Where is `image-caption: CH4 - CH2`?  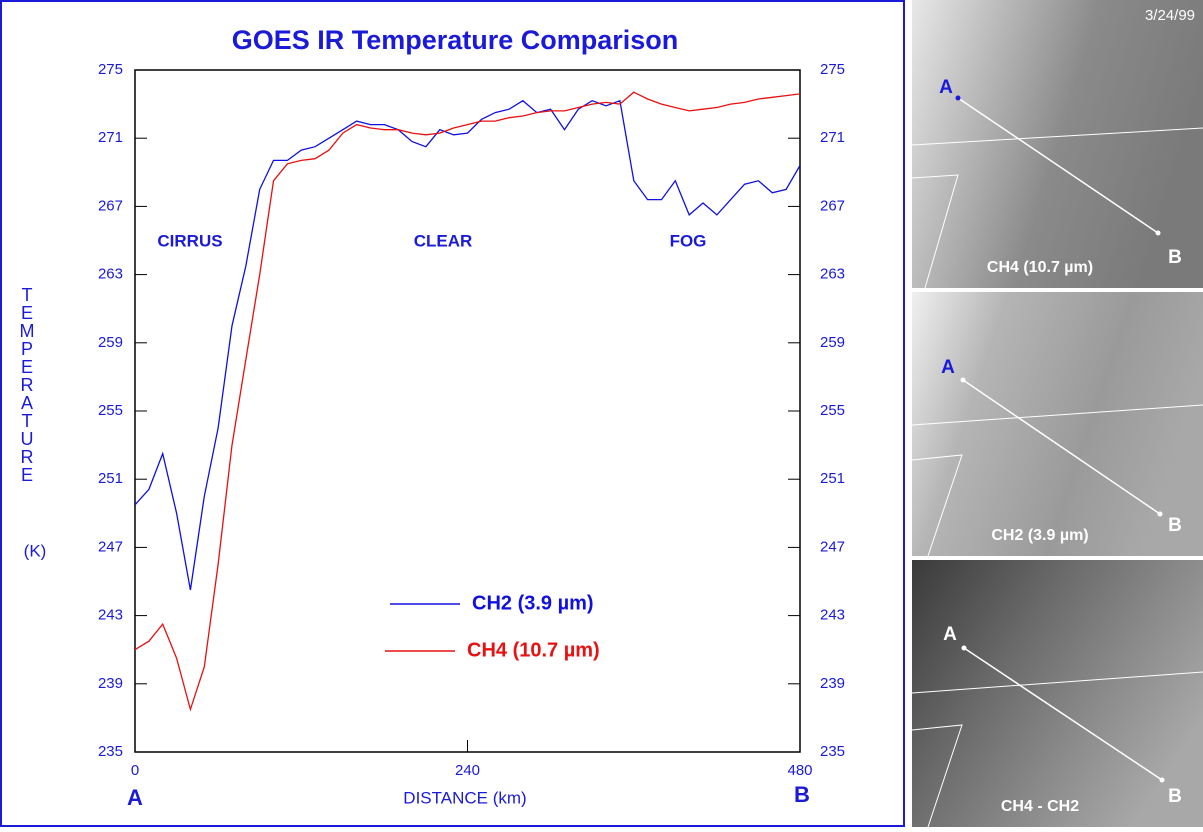
image-caption: CH4 - CH2 is located at coordinates (1040, 806).